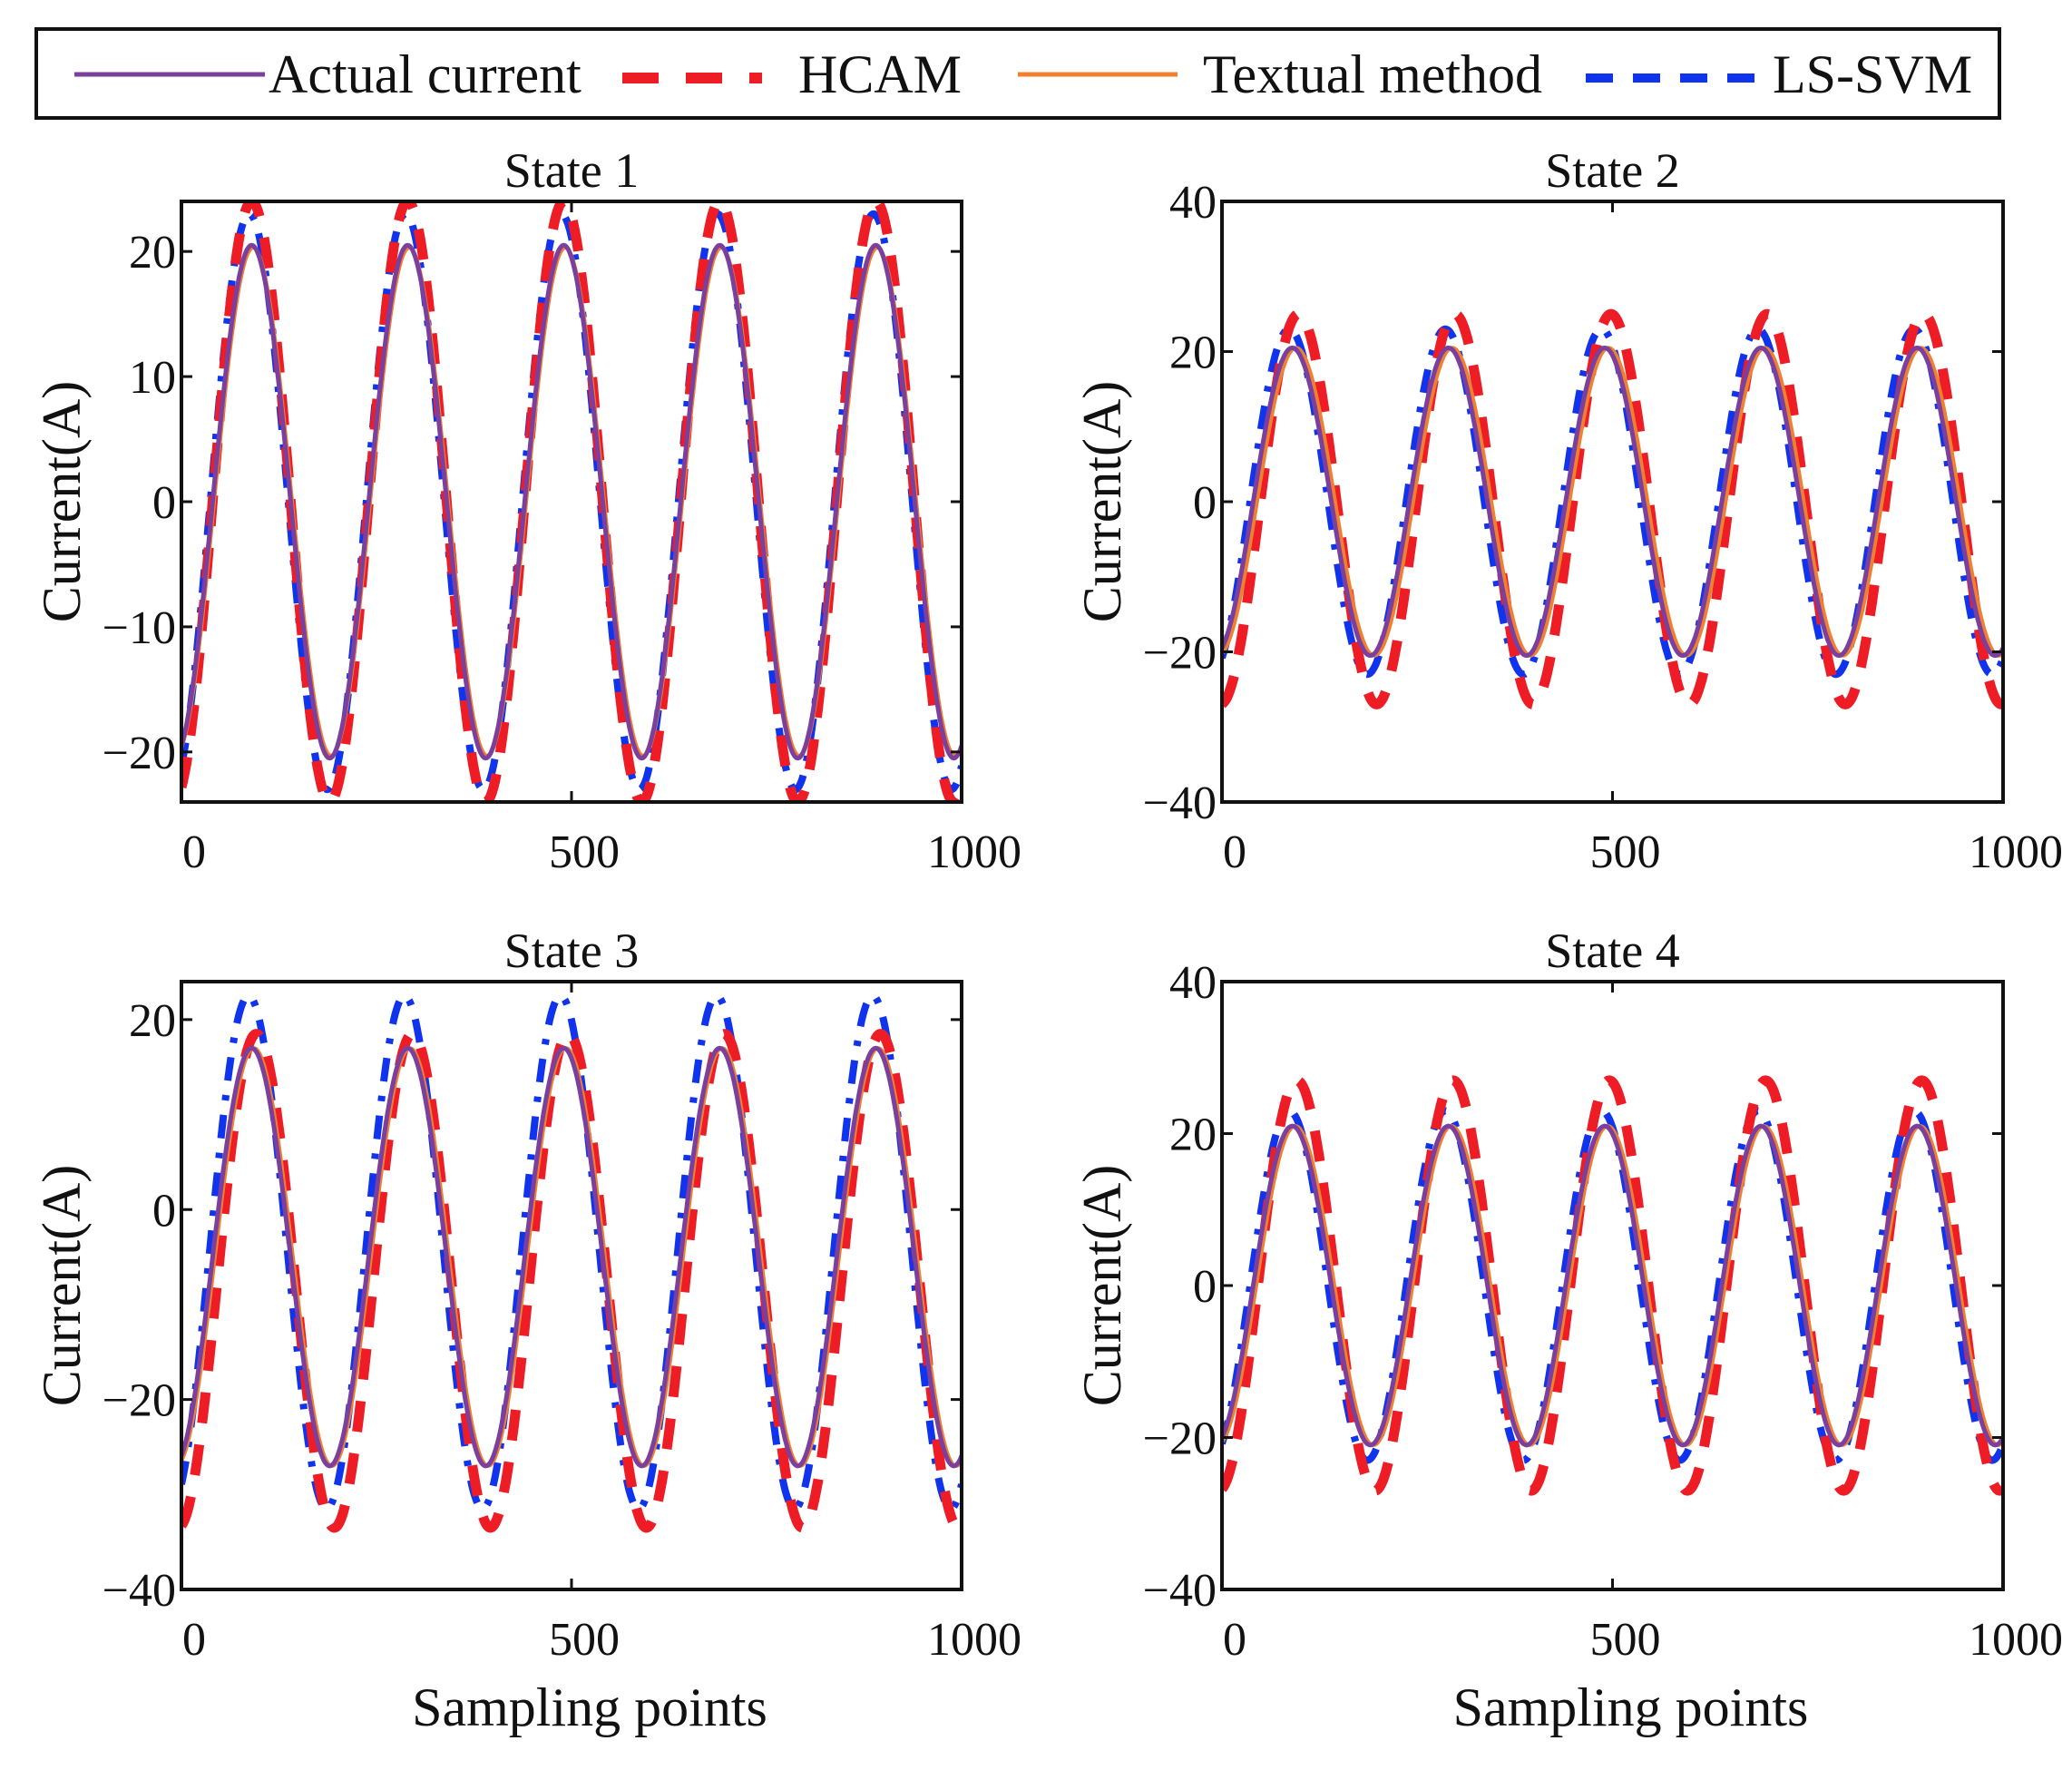  I want to click on legend-label-textual-method: Textual method, so click(1372, 74).